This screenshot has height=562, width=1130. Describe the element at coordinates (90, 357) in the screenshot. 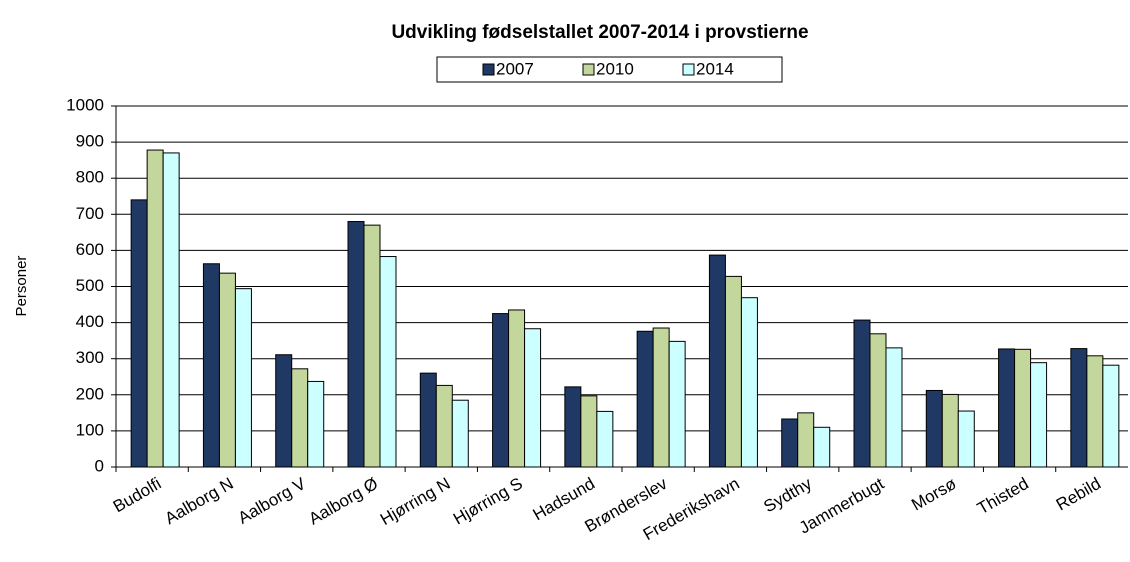

I see `y-tick-label: 300` at that location.